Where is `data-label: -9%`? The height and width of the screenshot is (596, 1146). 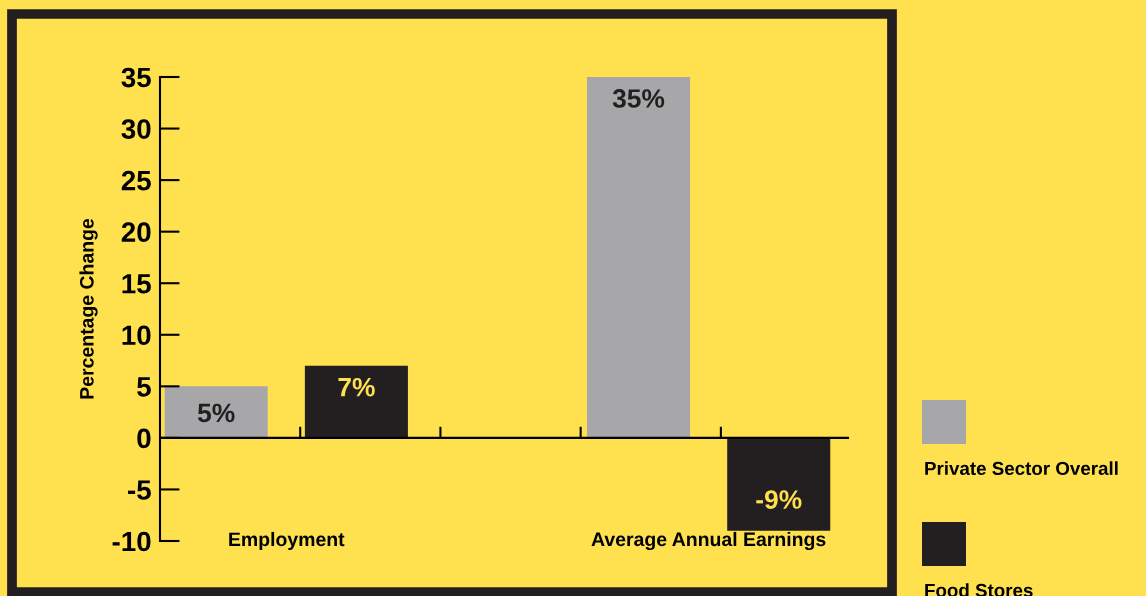 data-label: -9% is located at coordinates (779, 499).